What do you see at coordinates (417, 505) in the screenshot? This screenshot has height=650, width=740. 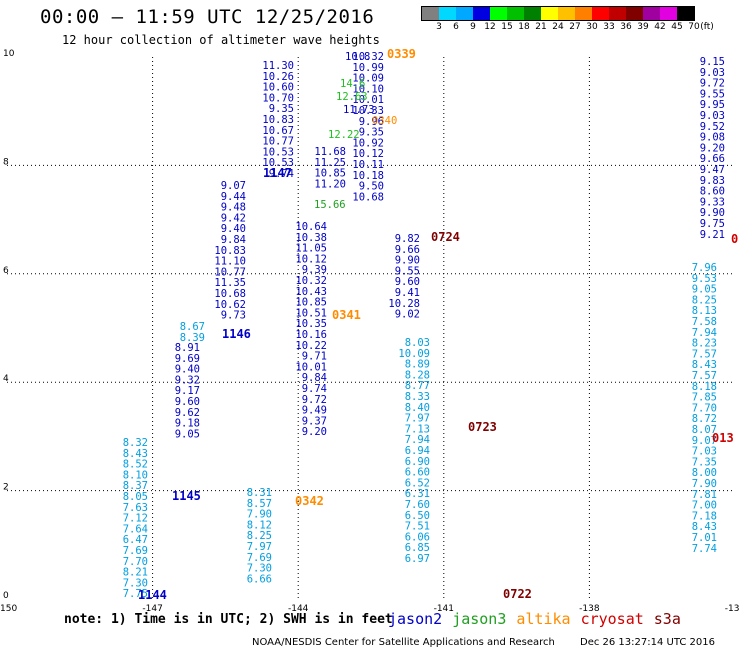 I see `wave-height-value: 7.60` at bounding box center [417, 505].